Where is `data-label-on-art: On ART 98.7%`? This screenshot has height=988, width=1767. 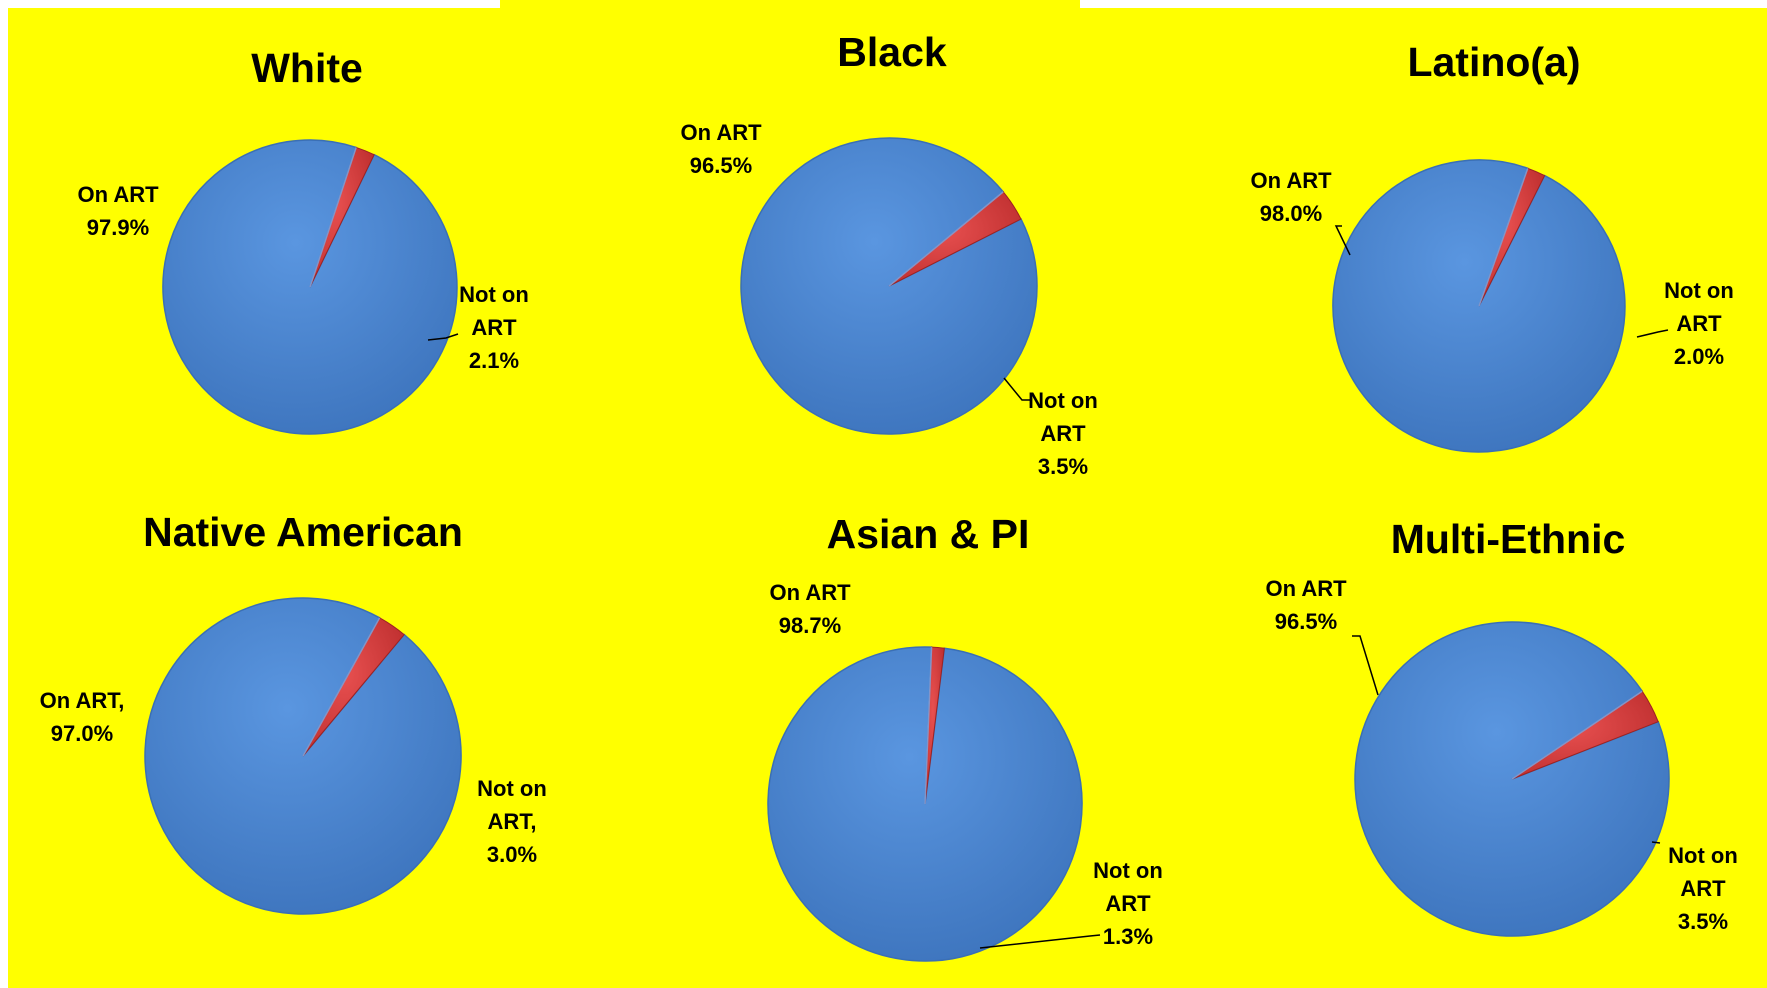
data-label-on-art: On ART 98.7% is located at coordinates (810, 609).